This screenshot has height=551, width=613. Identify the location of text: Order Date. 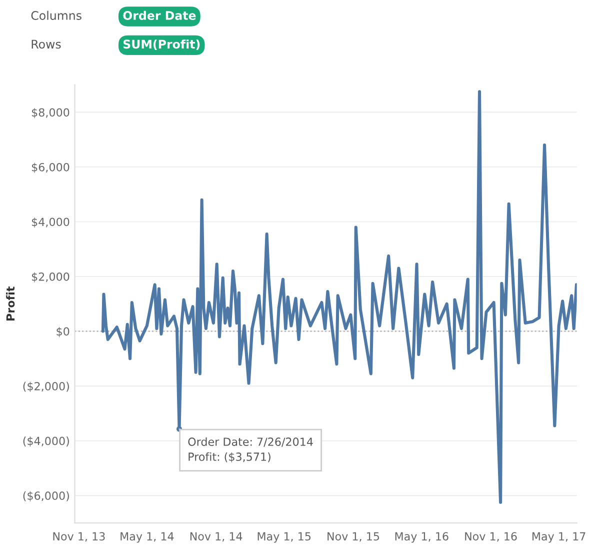
(159, 15).